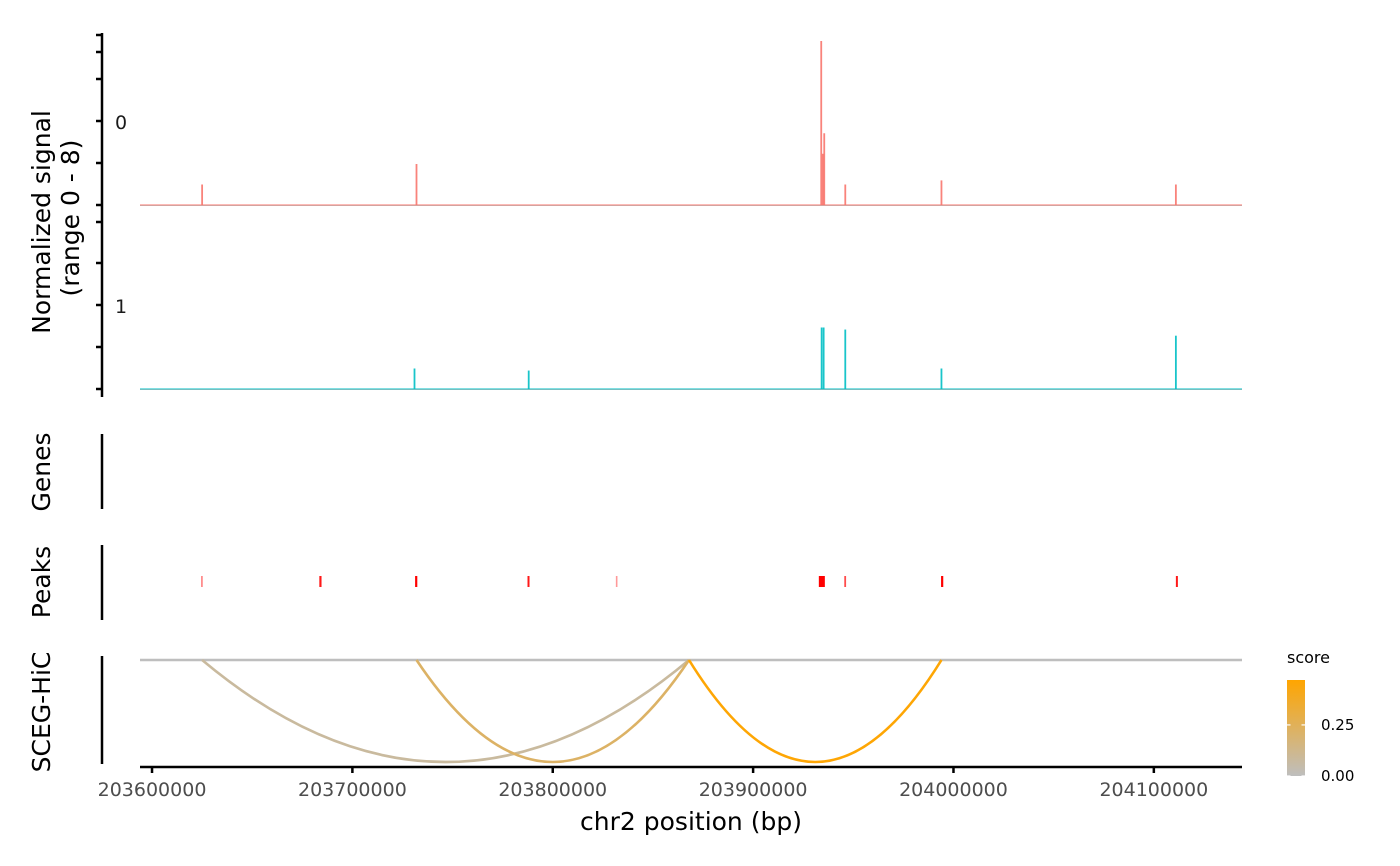 The width and height of the screenshot is (1400, 866). I want to click on coverage-track-label-0: 0, so click(121, 123).